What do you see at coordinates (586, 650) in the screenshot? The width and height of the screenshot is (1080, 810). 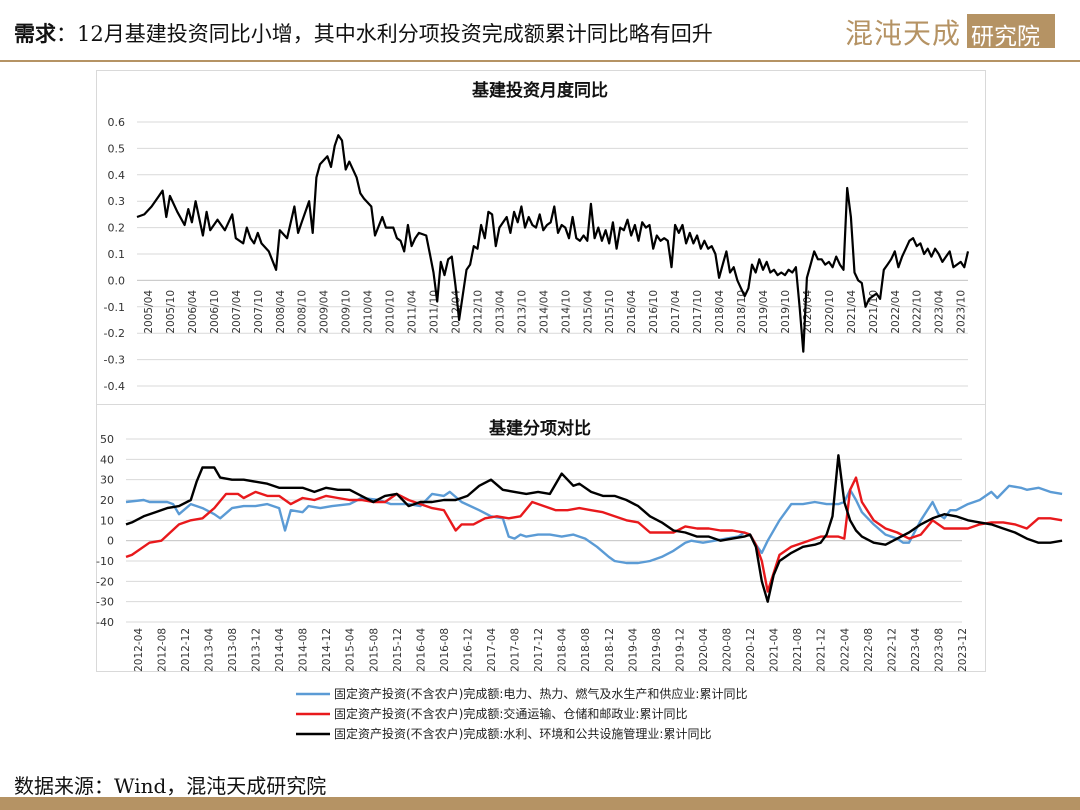 I see `x-tick-label: 2018-08` at bounding box center [586, 650].